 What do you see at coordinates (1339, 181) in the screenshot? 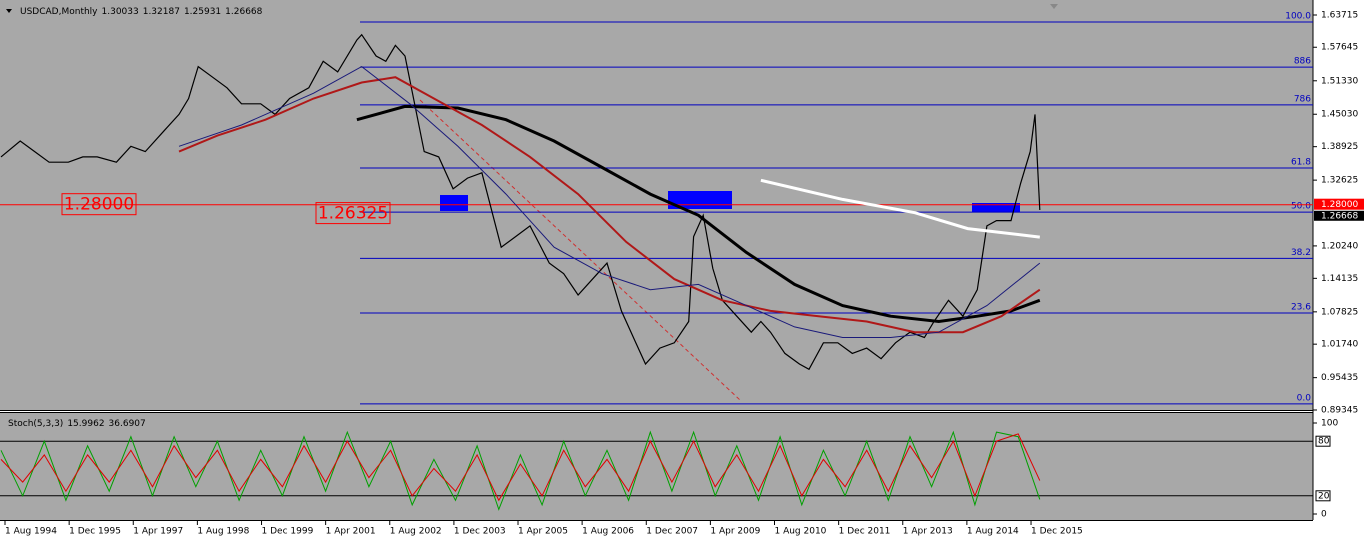
I see `y-tick-label: 1.32625` at bounding box center [1339, 181].